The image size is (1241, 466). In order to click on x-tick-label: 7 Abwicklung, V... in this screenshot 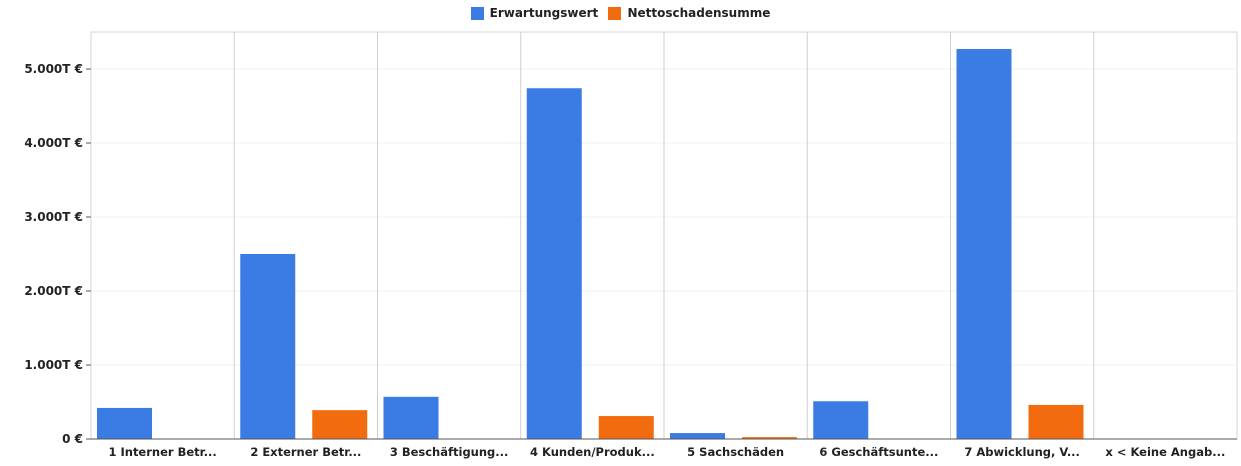, I will do `click(1022, 452)`.